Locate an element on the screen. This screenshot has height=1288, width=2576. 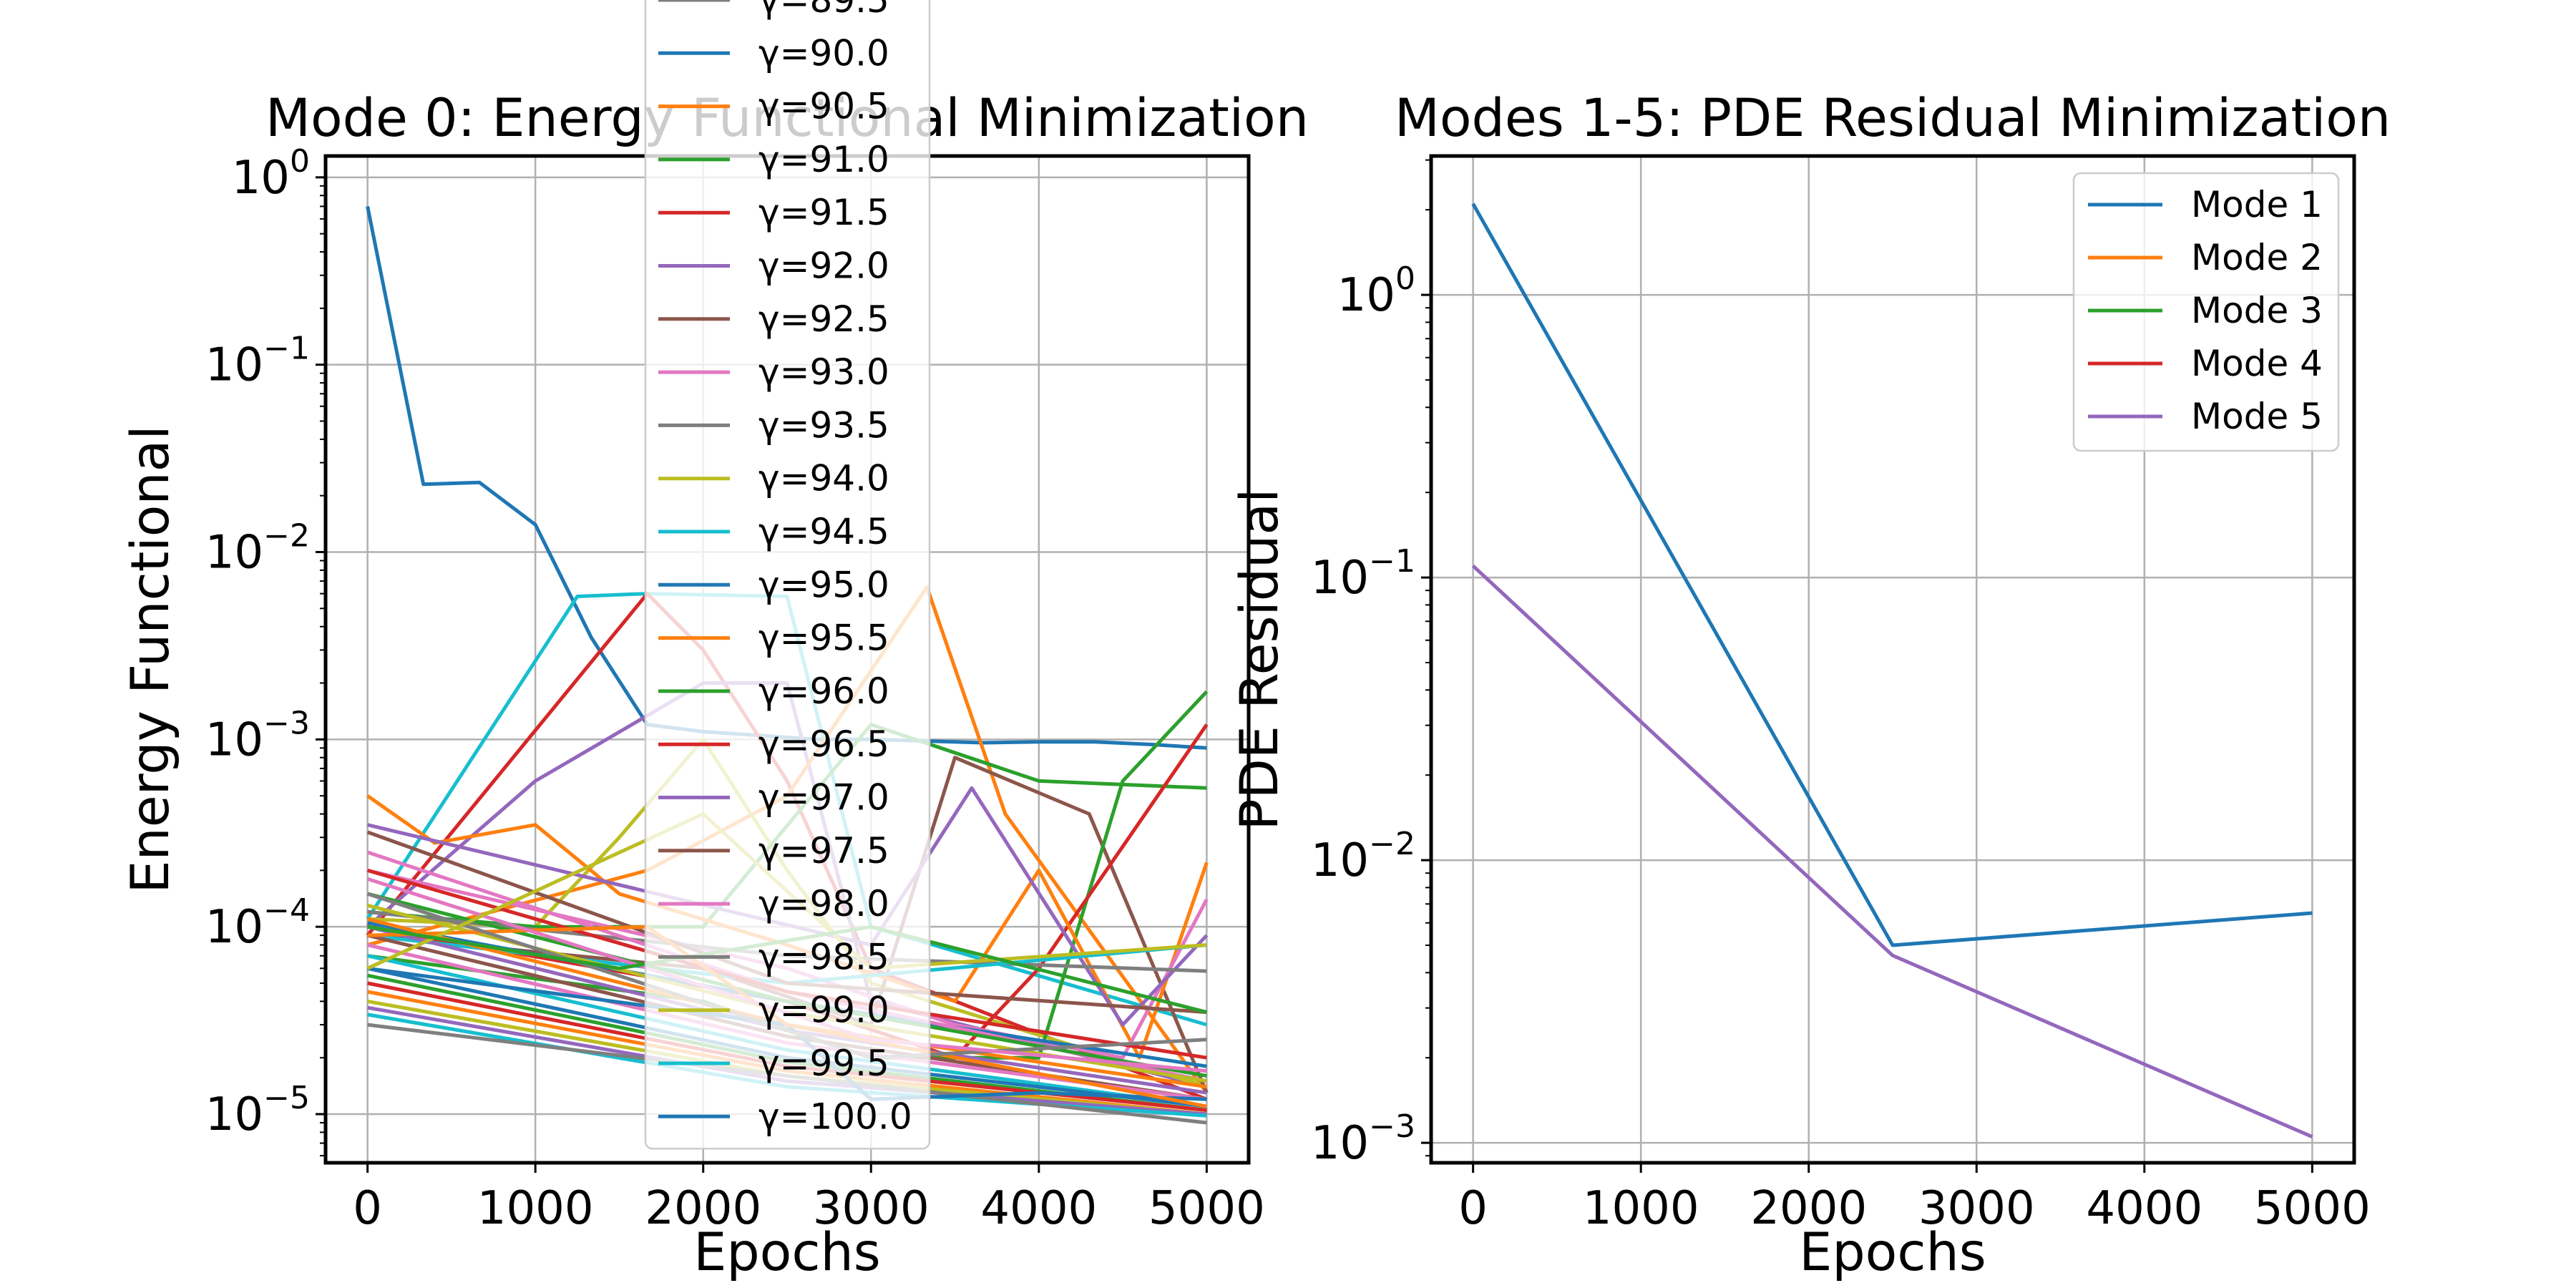
y-tick-label: 10⁻⁴ is located at coordinates (257, 923).